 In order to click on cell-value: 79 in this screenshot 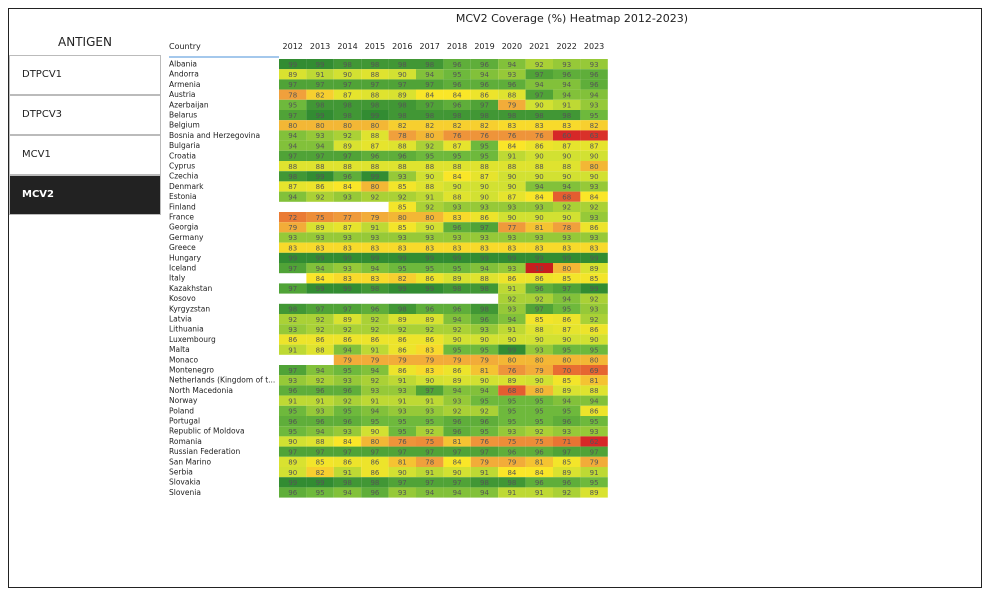, I will do `click(484, 361)`.